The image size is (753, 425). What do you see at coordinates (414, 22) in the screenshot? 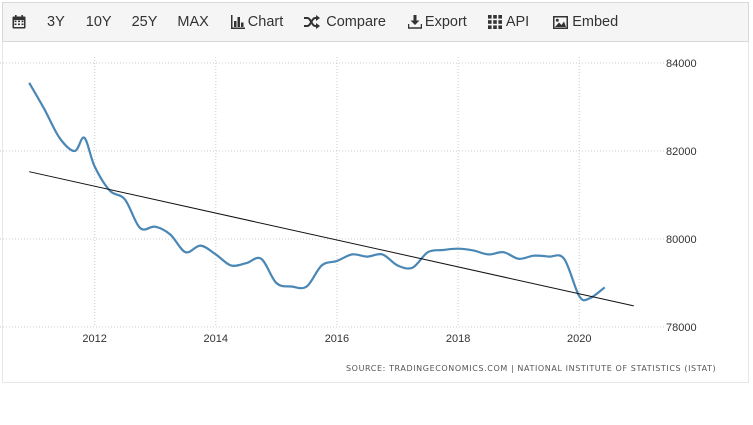
I see `download-icon` at bounding box center [414, 22].